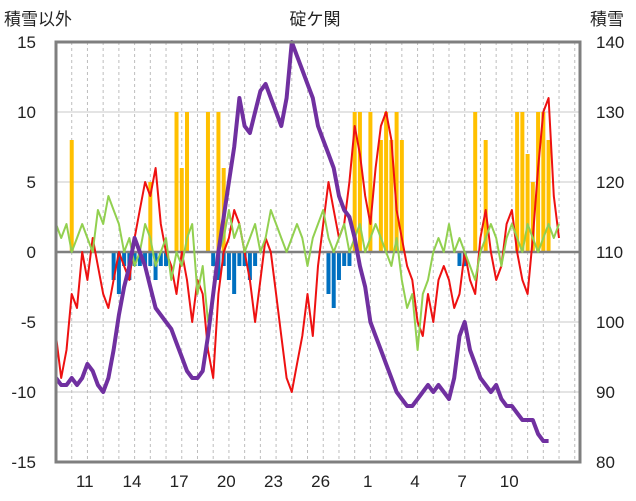 This screenshot has width=636, height=501. Describe the element at coordinates (414, 481) in the screenshot. I see `x-tick-label: 4` at that location.